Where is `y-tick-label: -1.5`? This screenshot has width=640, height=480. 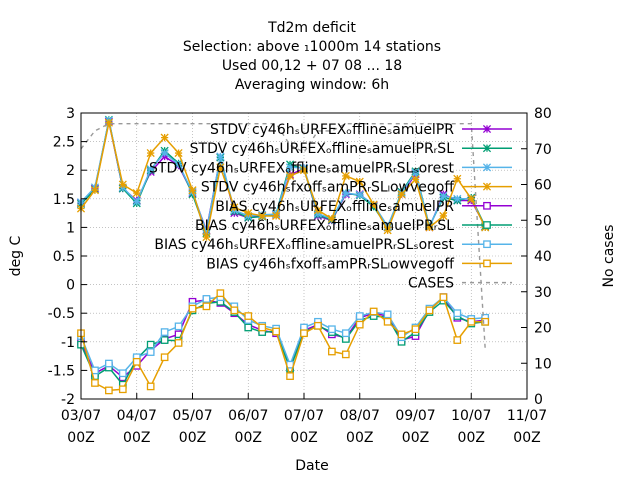
y-tick-label: -1.5 is located at coordinates (61, 371).